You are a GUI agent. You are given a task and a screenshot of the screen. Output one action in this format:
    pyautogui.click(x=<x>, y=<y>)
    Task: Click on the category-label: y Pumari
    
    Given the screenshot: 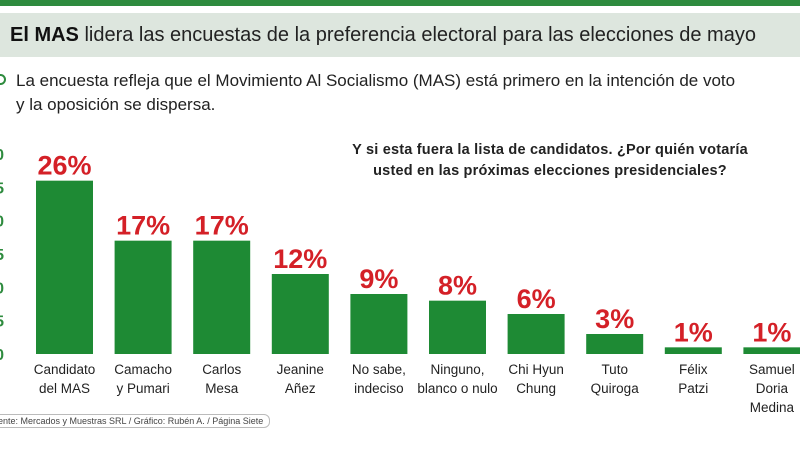 What is the action you would take?
    pyautogui.click(x=142, y=388)
    